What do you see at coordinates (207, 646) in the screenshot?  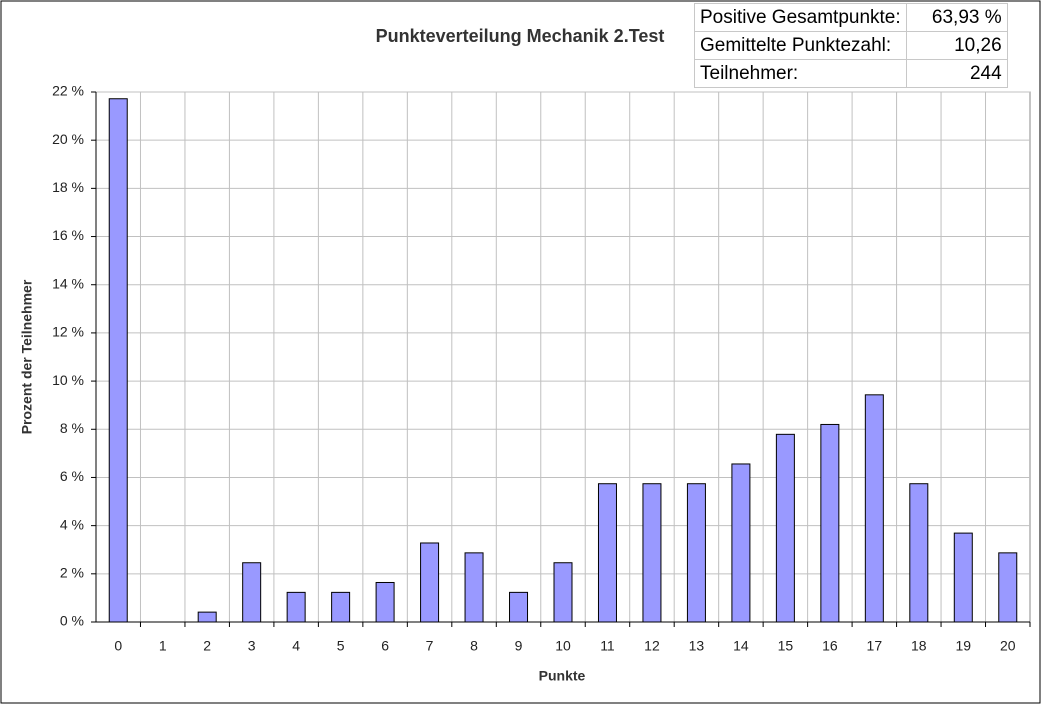 I see `x-tick-label: 2` at bounding box center [207, 646].